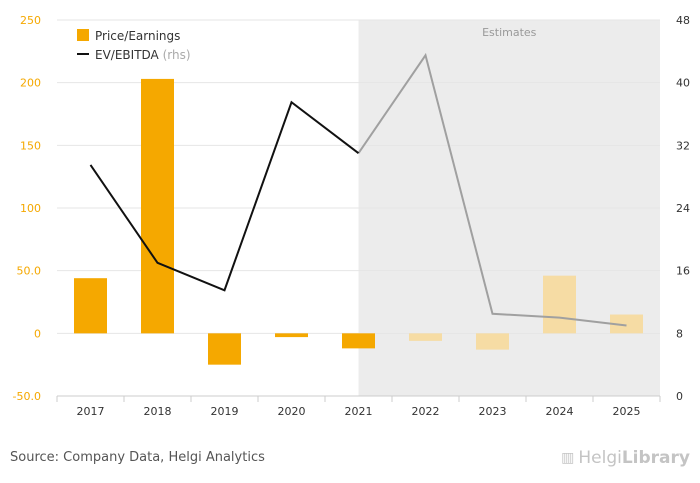 This screenshot has height=483, width=700. Describe the element at coordinates (30, 145) in the screenshot. I see `y-left-tick: 150` at that location.